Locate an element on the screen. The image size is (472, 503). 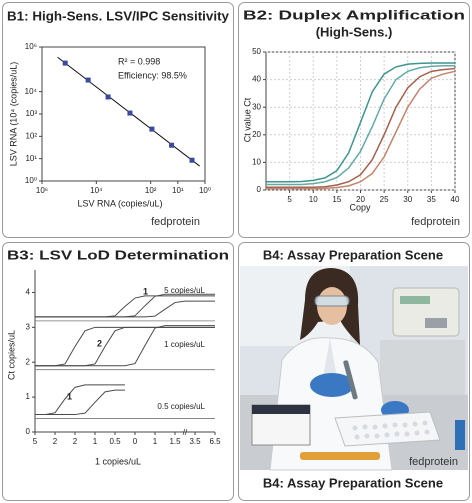
group-label: 0.5 copies/uL is located at coordinates (181, 406).